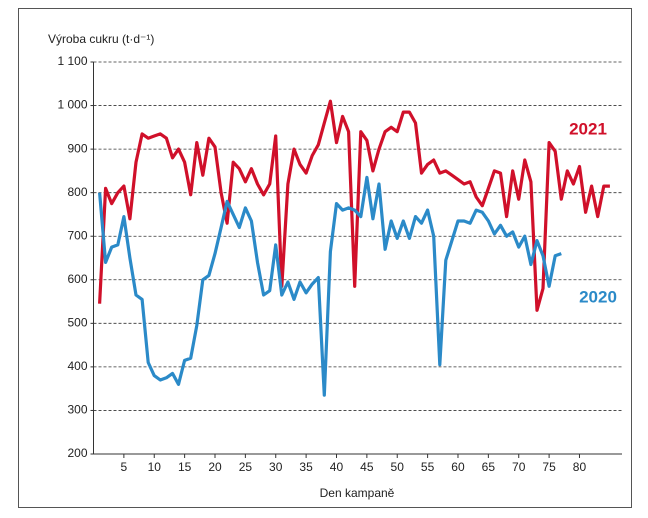  Describe the element at coordinates (519, 467) in the screenshot. I see `x-tick-label: 70` at that location.